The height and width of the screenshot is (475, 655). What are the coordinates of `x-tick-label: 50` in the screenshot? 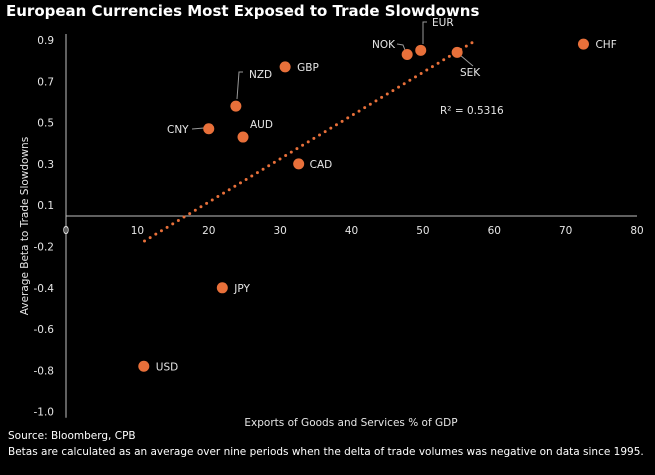 It's located at (422, 231).